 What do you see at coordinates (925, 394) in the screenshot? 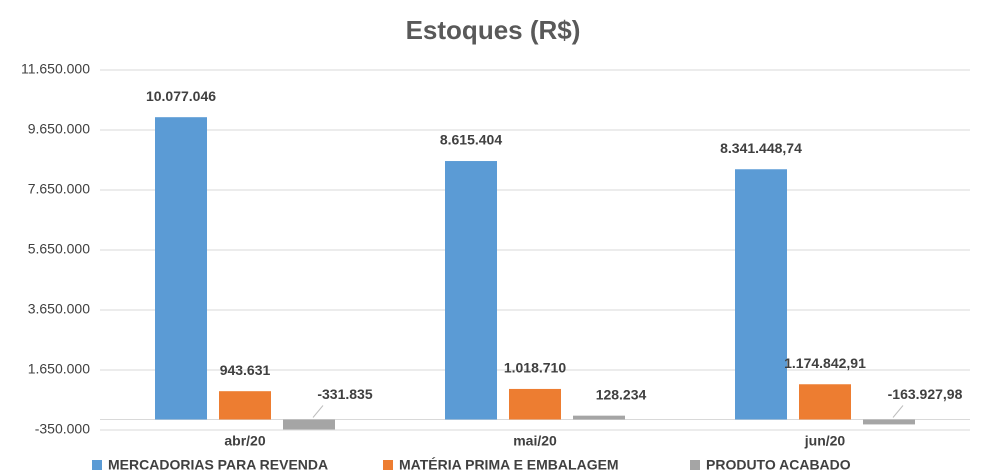
I see `data-label: -163.927,98` at bounding box center [925, 394].